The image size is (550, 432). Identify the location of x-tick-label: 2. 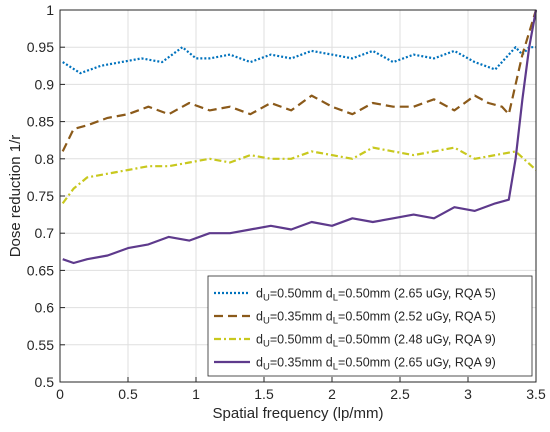
(332, 394).